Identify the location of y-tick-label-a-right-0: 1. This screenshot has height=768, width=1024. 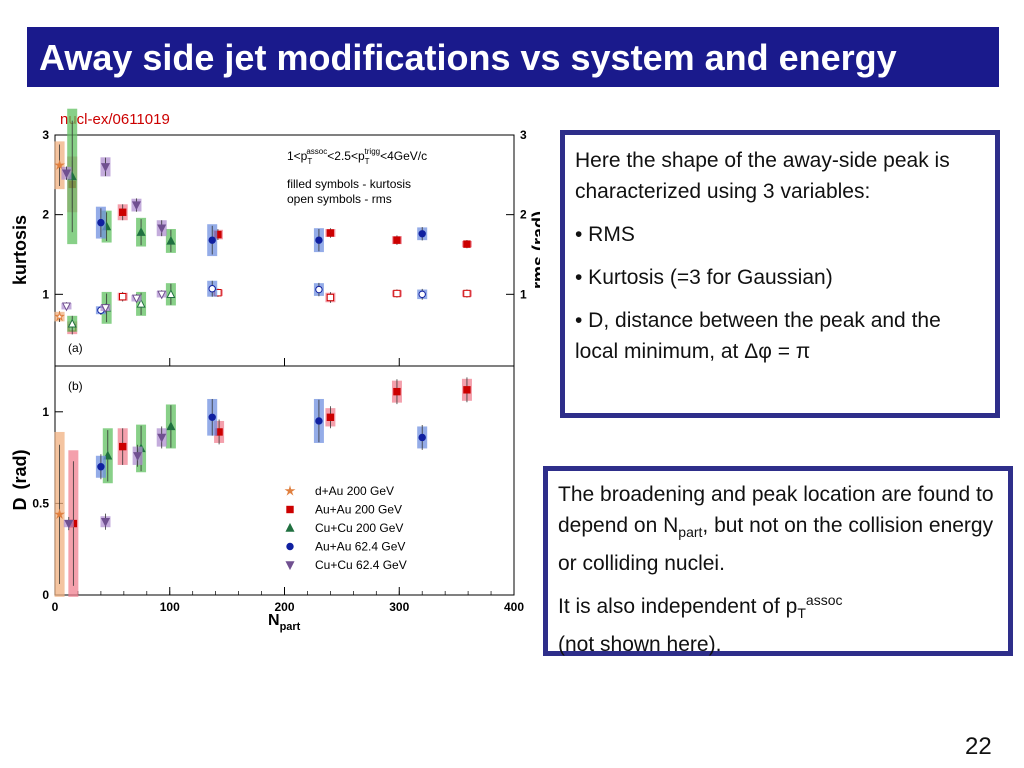
(523, 294).